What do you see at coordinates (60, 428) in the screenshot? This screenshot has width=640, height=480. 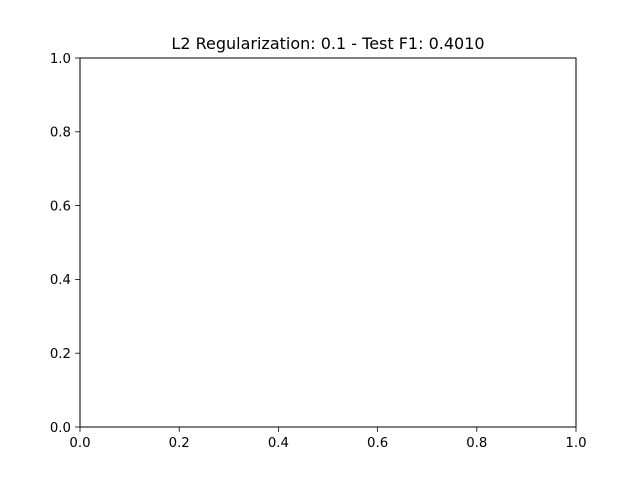 I see `y-tick-label: 0.0` at bounding box center [60, 428].